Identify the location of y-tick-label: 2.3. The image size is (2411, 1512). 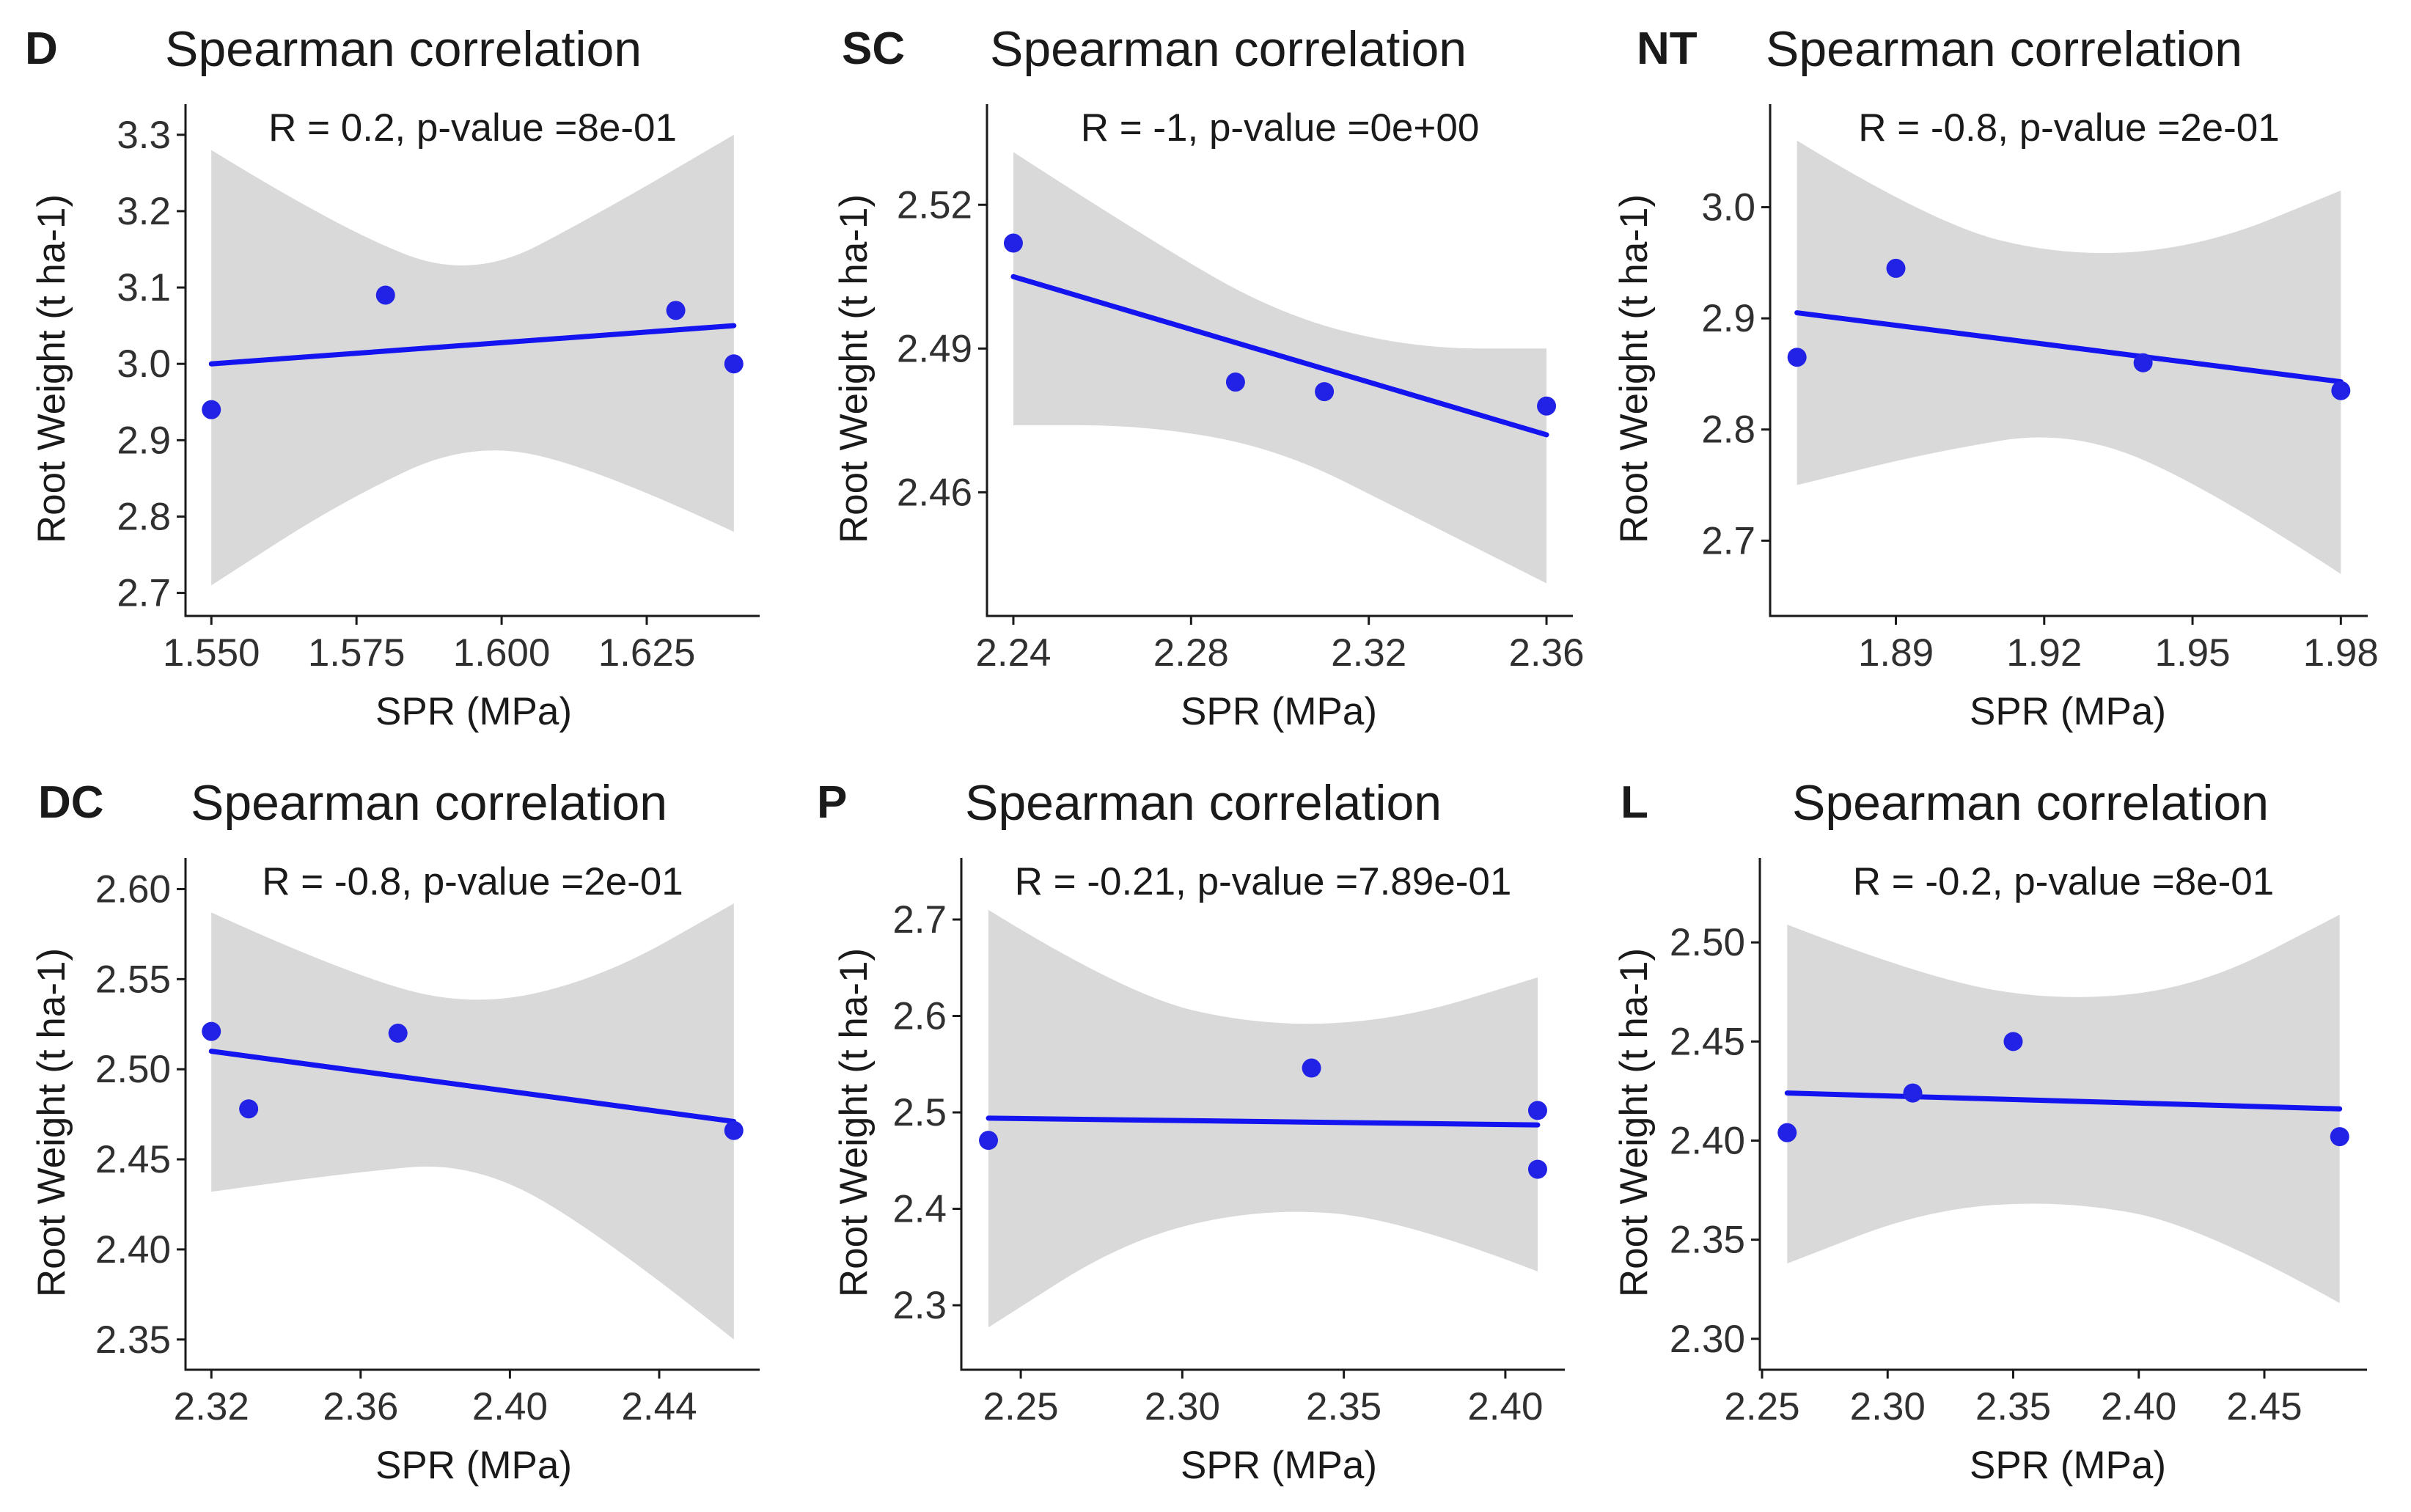
(920, 1305).